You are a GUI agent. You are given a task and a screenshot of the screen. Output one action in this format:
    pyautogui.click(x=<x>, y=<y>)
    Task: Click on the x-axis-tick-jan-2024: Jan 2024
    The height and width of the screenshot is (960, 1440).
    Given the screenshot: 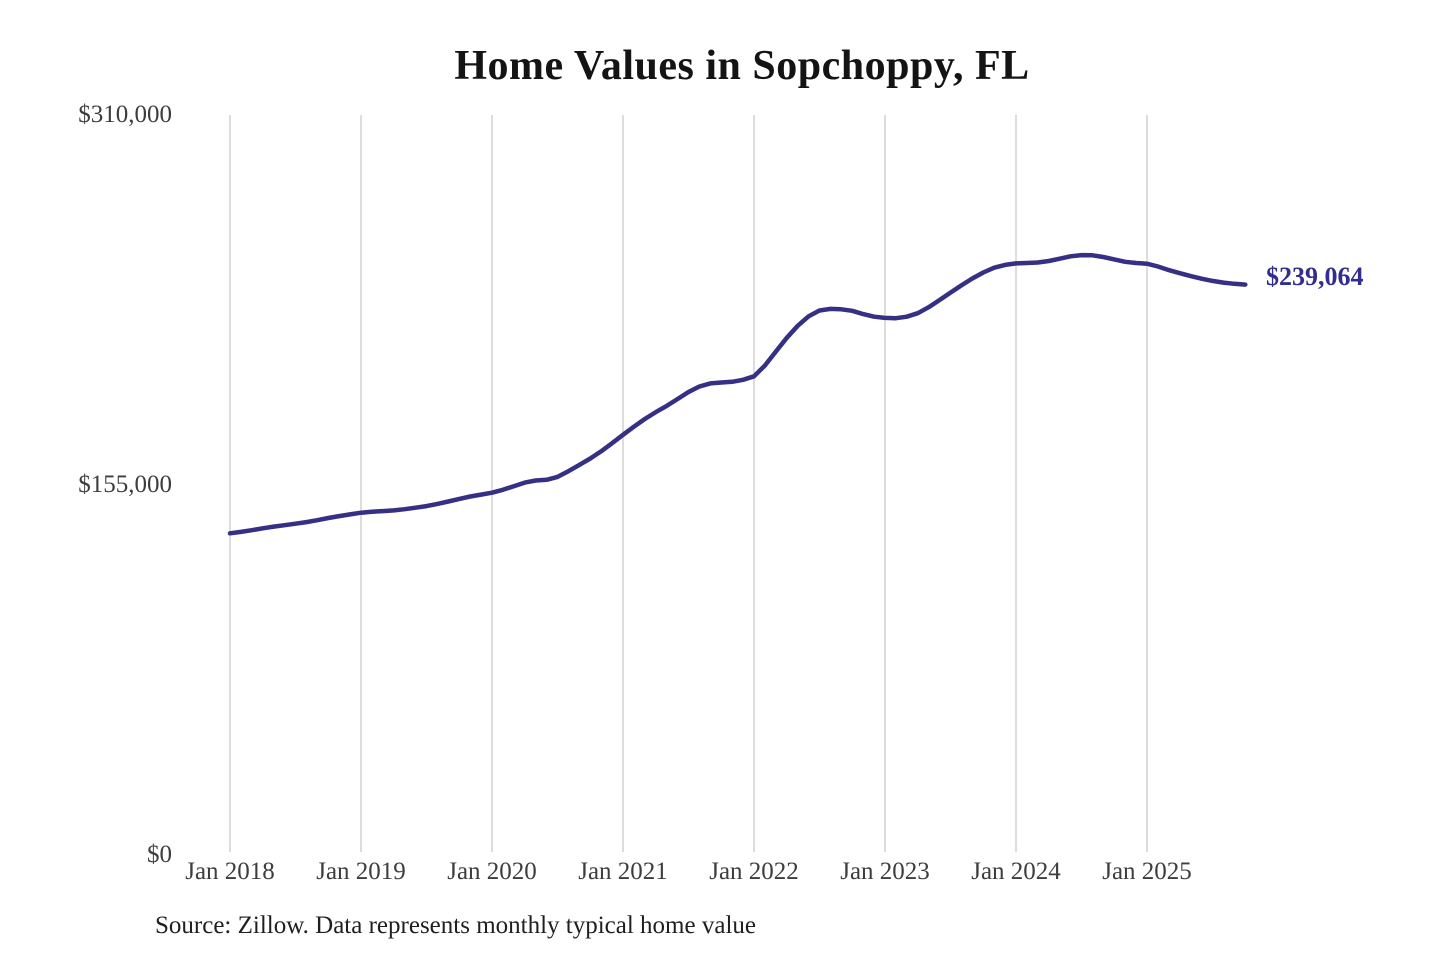 What is the action you would take?
    pyautogui.click(x=1016, y=871)
    